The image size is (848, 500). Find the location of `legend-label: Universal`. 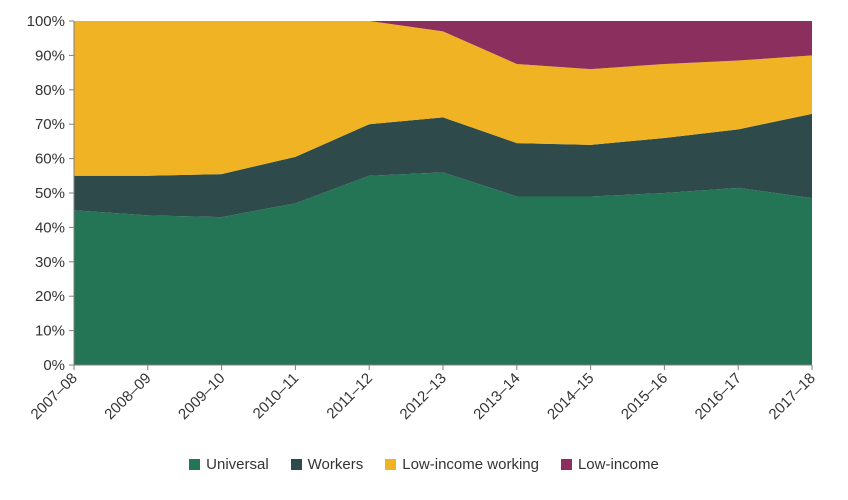

legend-label: Universal is located at coordinates (237, 464).